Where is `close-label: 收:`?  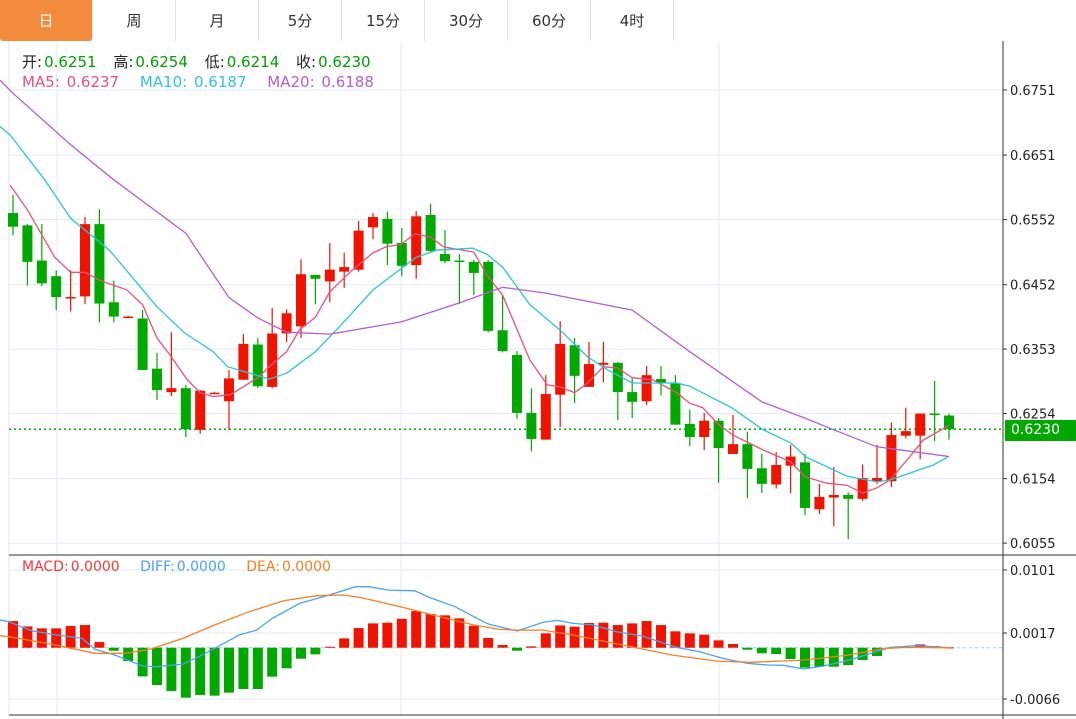
close-label: 收: is located at coordinates (306, 62).